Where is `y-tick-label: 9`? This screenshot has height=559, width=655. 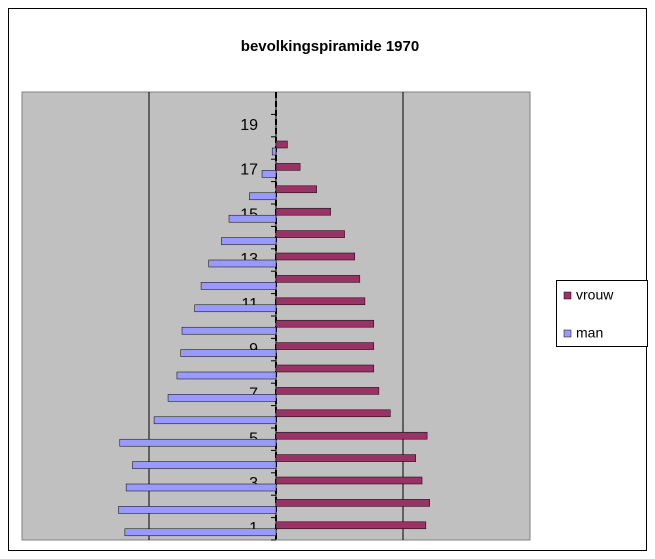
y-tick-label: 9 is located at coordinates (253, 349).